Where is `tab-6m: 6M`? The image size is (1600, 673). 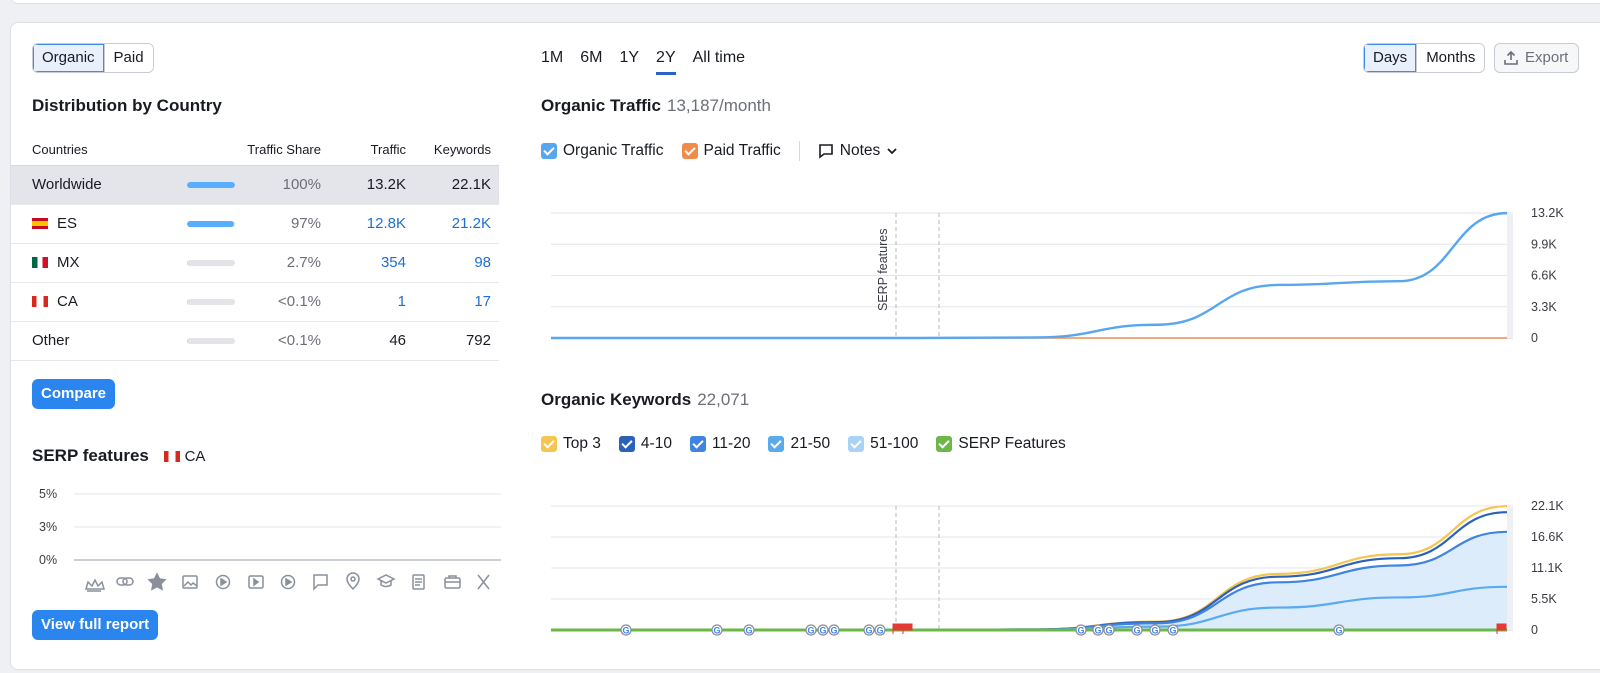 tab-6m: 6M is located at coordinates (591, 57).